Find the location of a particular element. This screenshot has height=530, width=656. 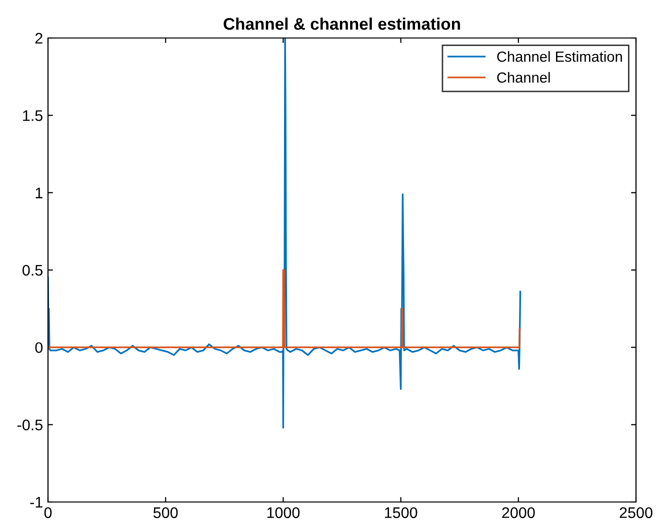

y-tick-label: 2 is located at coordinates (38, 38).